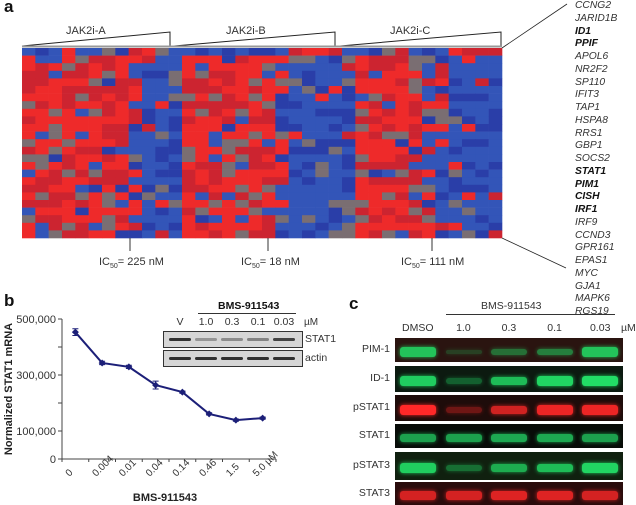  What do you see at coordinates (534, 253) in the screenshot?
I see `connector-line-bottom` at bounding box center [534, 253].